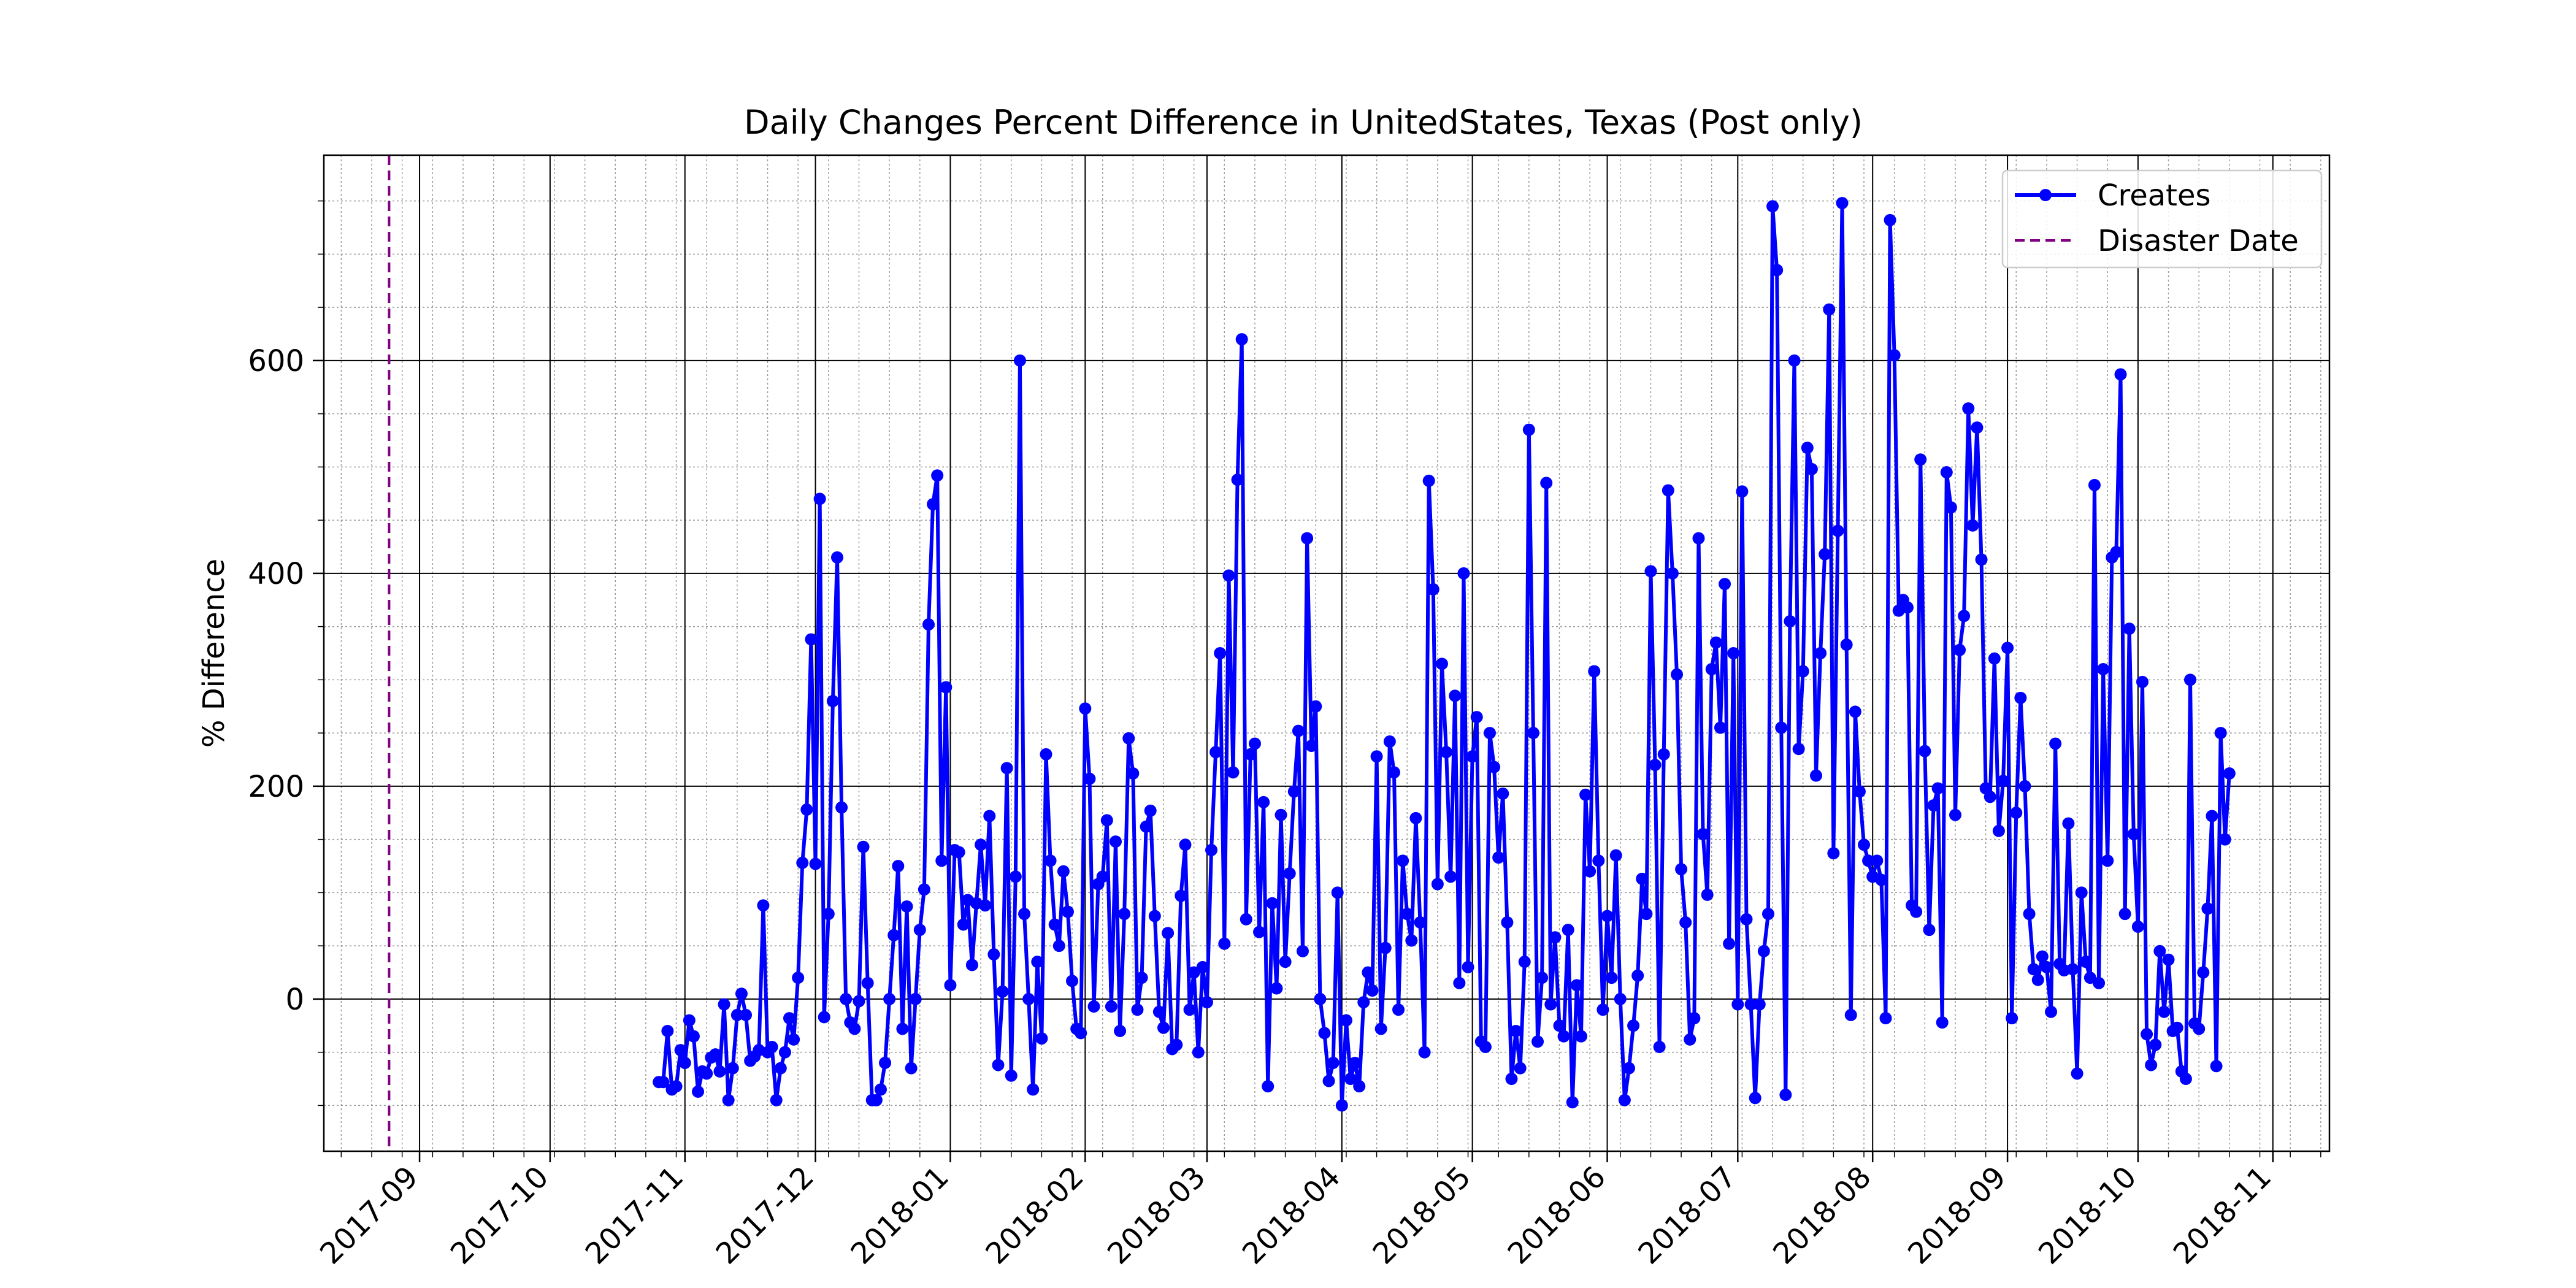 The image size is (2576, 1288). What do you see at coordinates (2087, 1215) in the screenshot?
I see `x-tick-label: 2018-10` at bounding box center [2087, 1215].